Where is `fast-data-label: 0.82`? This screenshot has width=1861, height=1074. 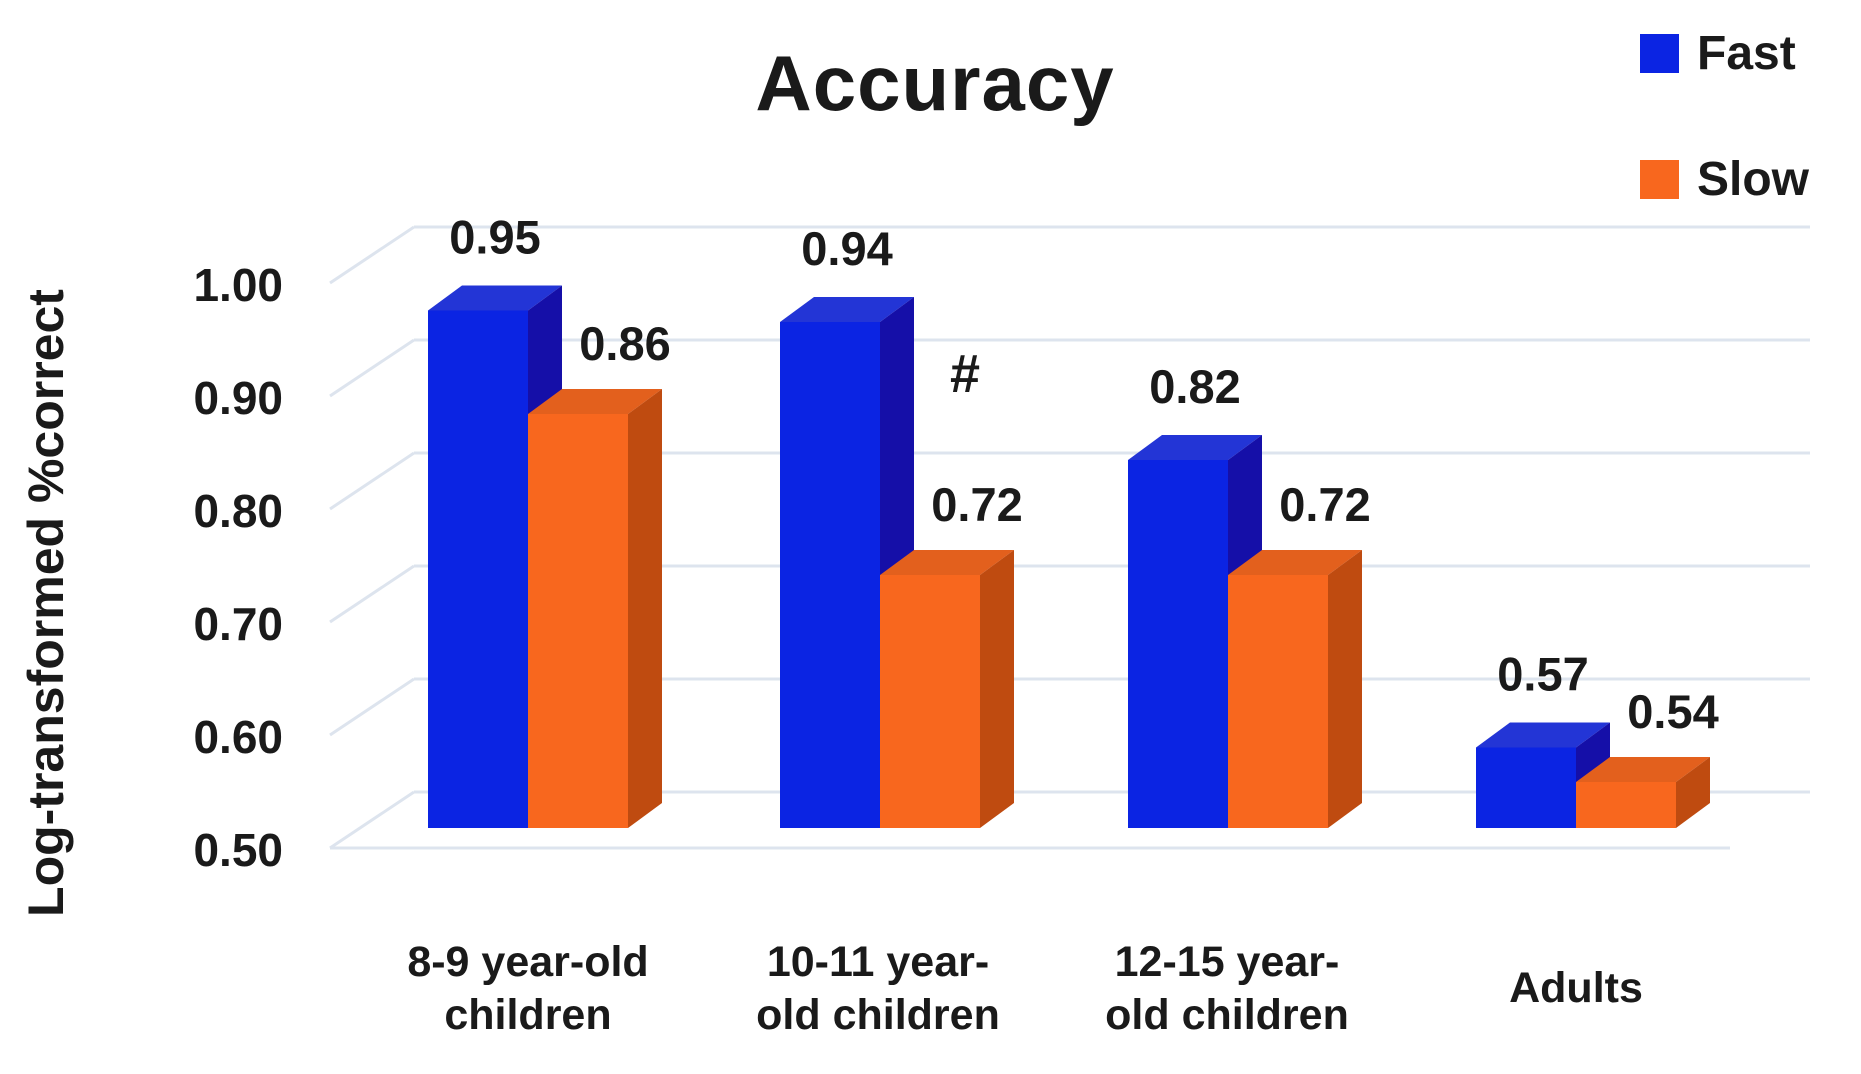
fast-data-label: 0.82 is located at coordinates (1194, 386).